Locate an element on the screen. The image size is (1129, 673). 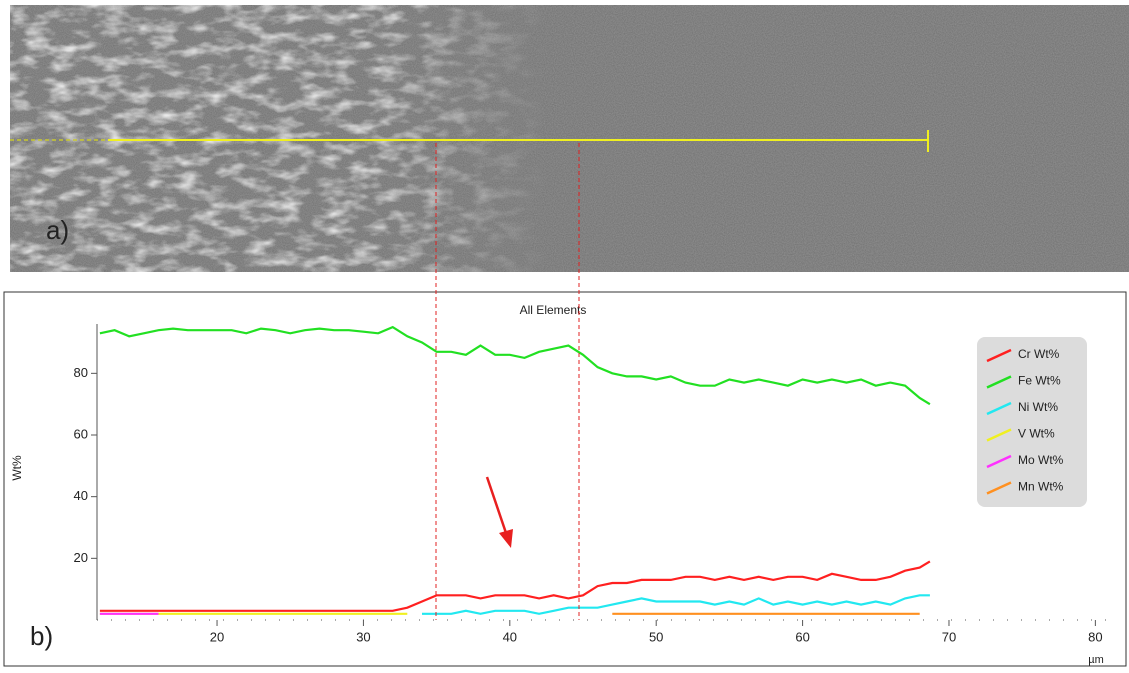
panel-label: a) is located at coordinates (57, 230).